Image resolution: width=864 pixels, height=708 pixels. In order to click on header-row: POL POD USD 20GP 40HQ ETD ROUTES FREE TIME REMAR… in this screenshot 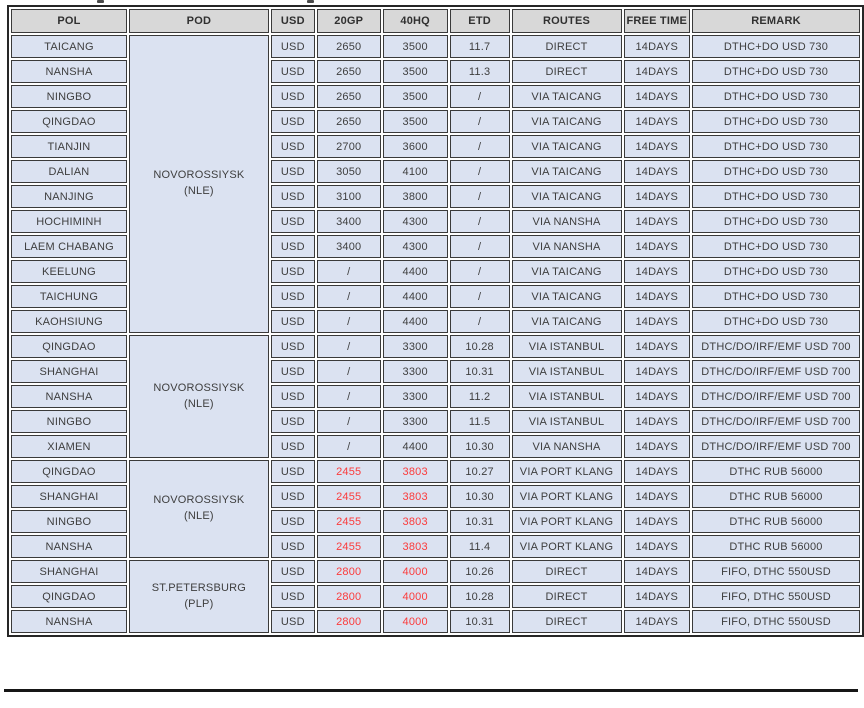, I will do `click(435, 21)`.